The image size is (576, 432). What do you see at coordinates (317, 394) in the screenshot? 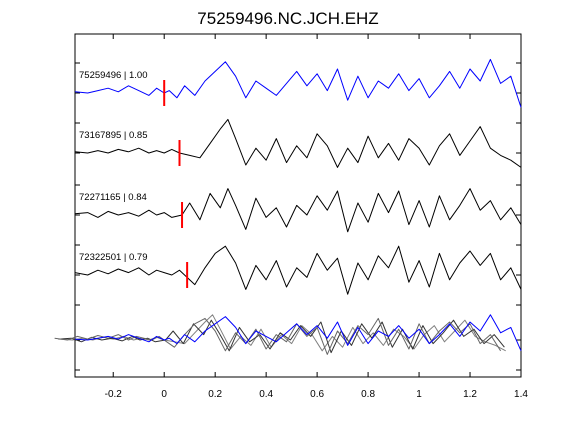
I see `x-tick-label: 0.6` at bounding box center [317, 394].